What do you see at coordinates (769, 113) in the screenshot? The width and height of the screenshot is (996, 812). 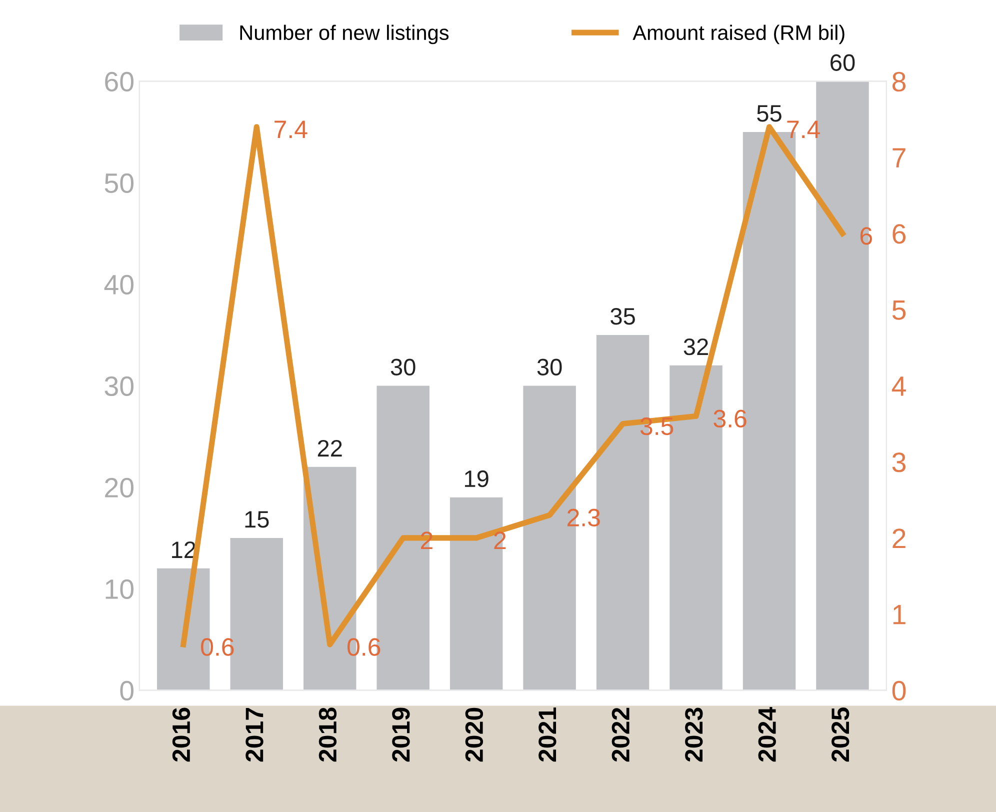 I see `data-label: 55` at bounding box center [769, 113].